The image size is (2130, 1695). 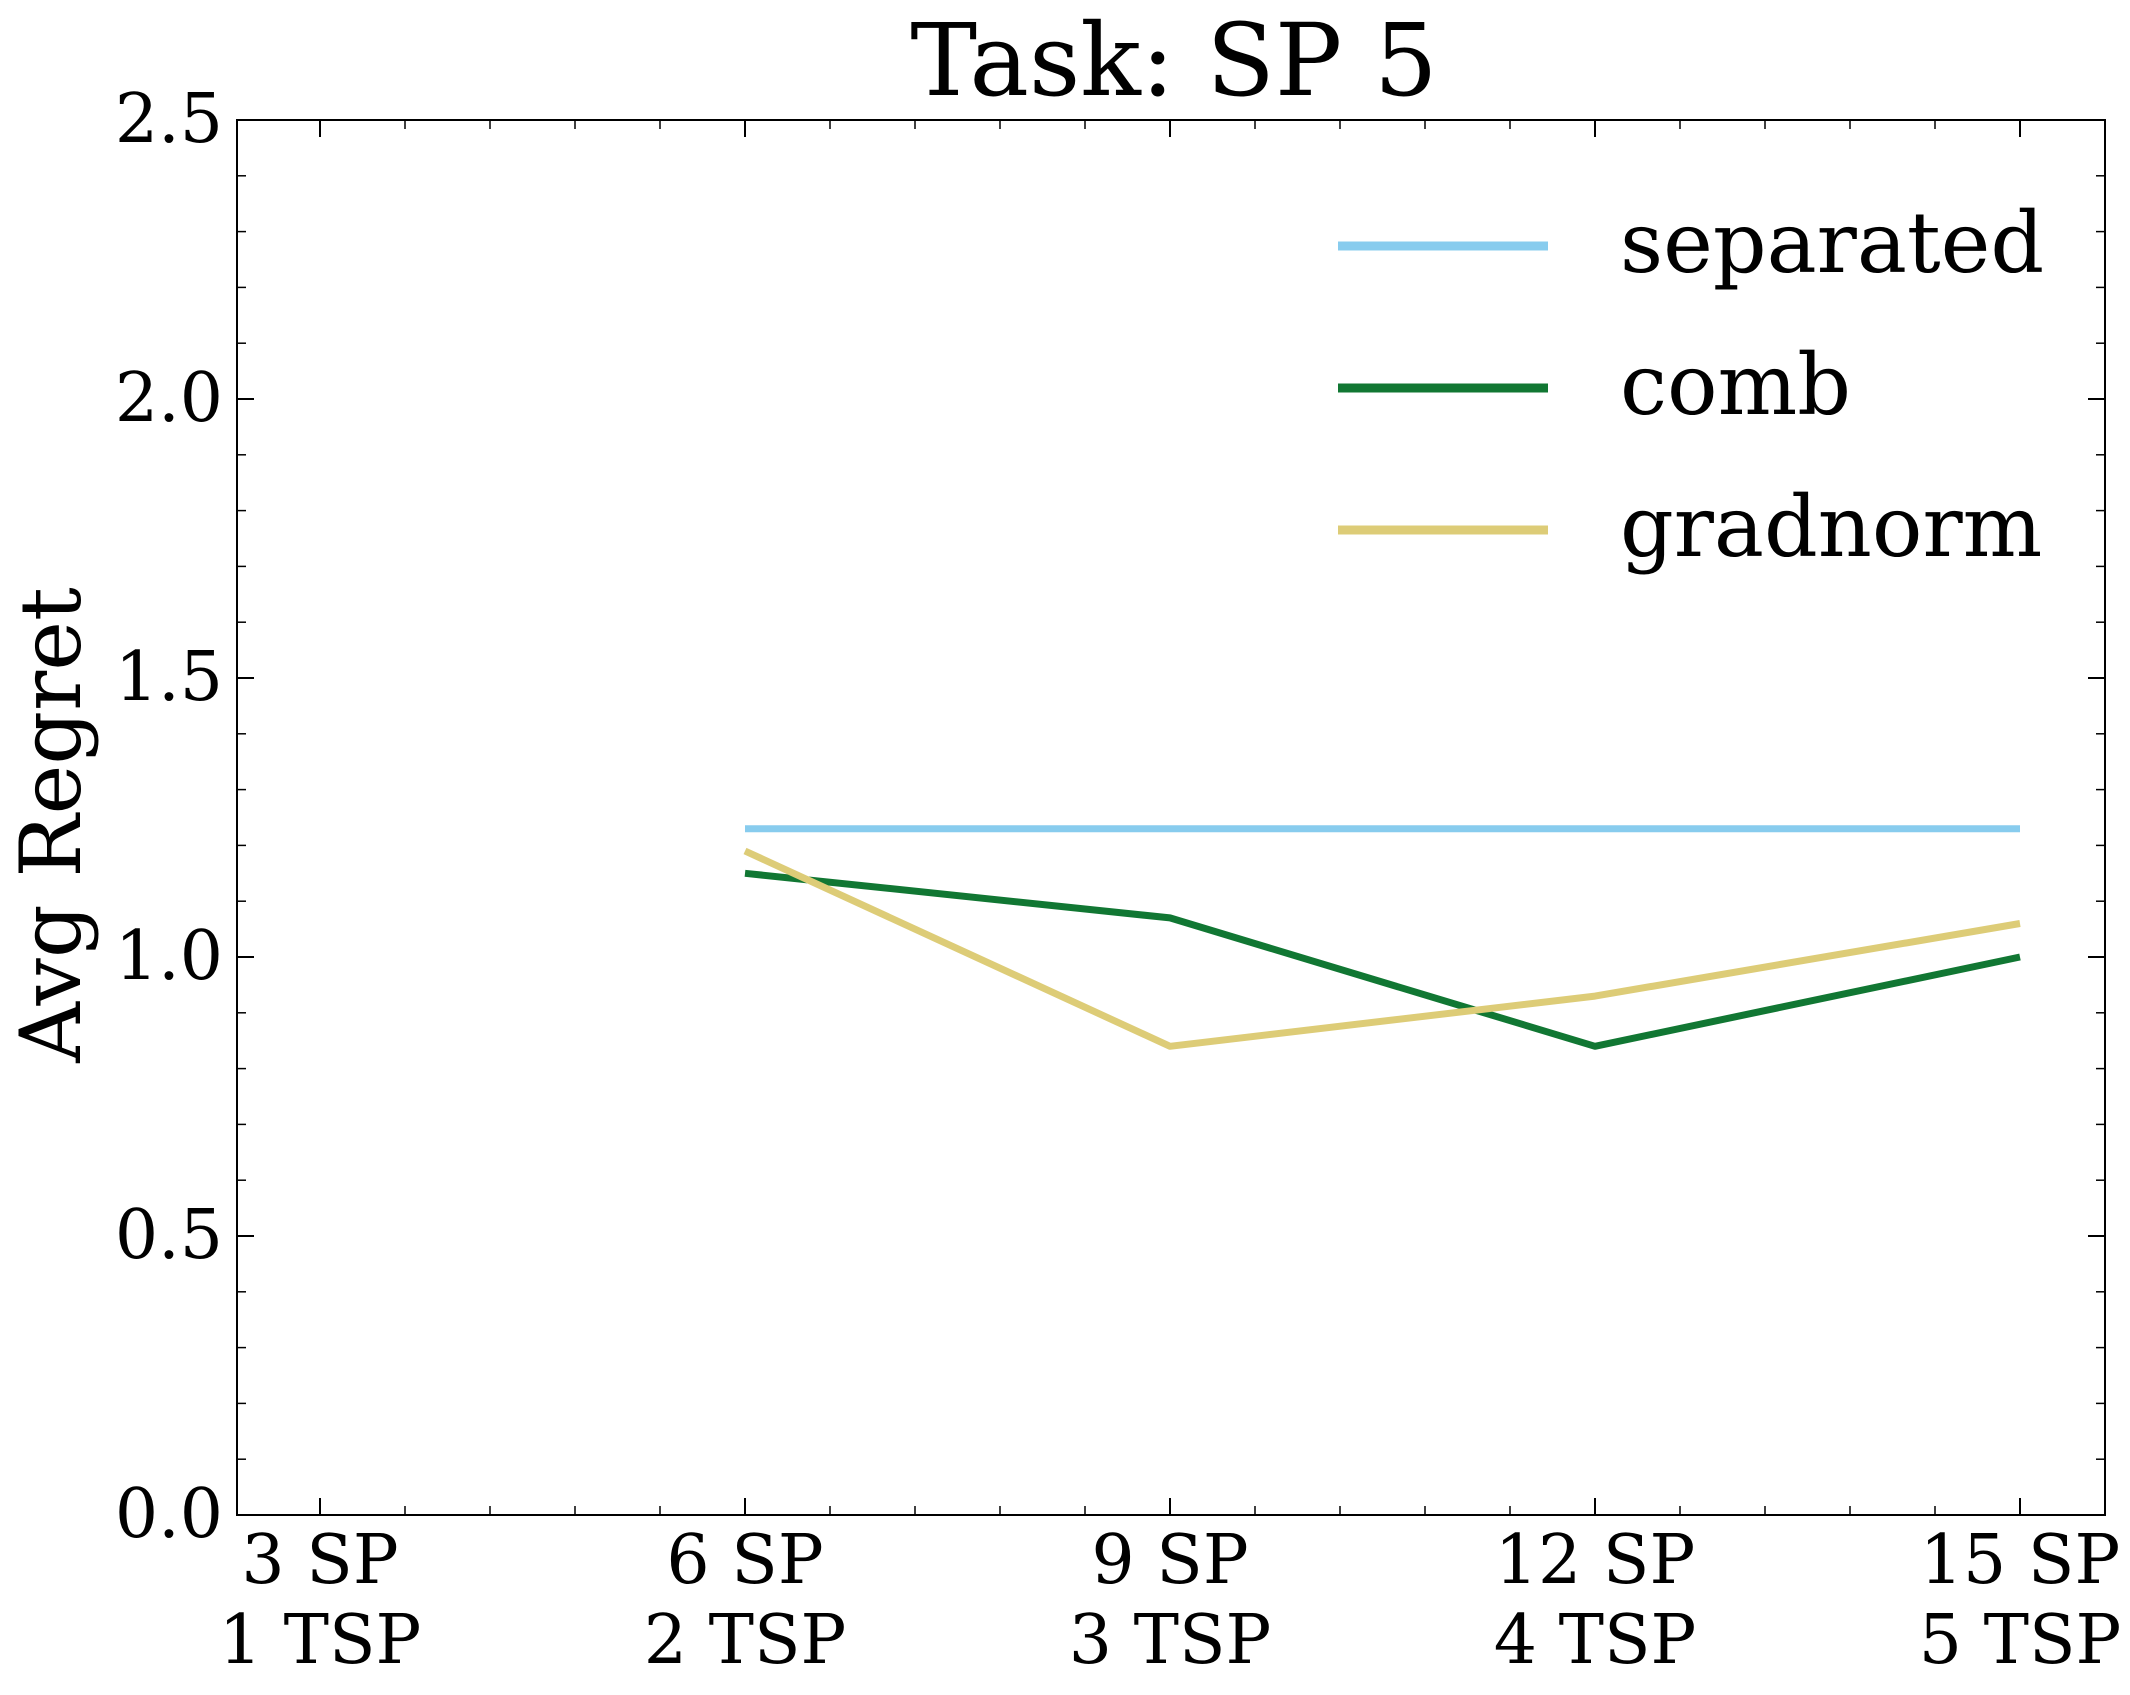 I want to click on y-tick-label: 0.0, so click(x=169, y=1514).